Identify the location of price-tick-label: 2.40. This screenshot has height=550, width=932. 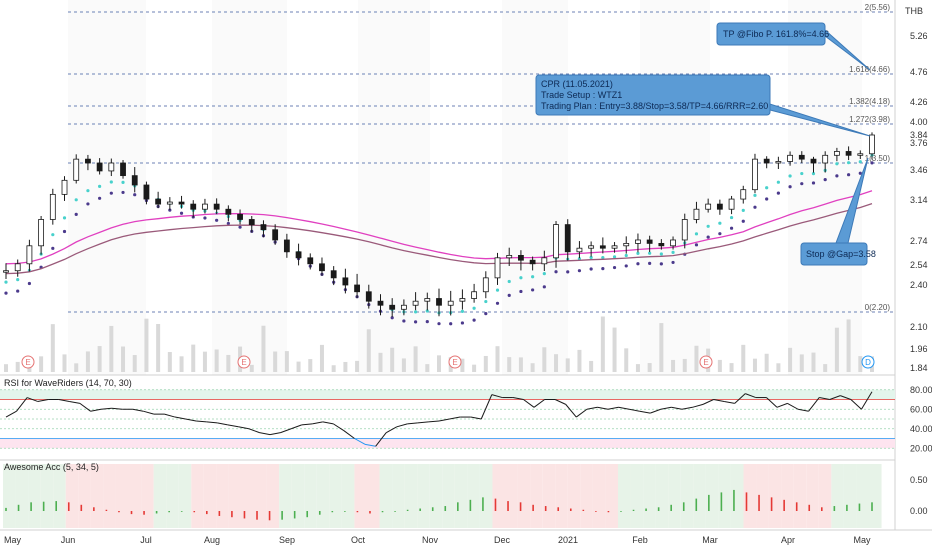
(919, 285).